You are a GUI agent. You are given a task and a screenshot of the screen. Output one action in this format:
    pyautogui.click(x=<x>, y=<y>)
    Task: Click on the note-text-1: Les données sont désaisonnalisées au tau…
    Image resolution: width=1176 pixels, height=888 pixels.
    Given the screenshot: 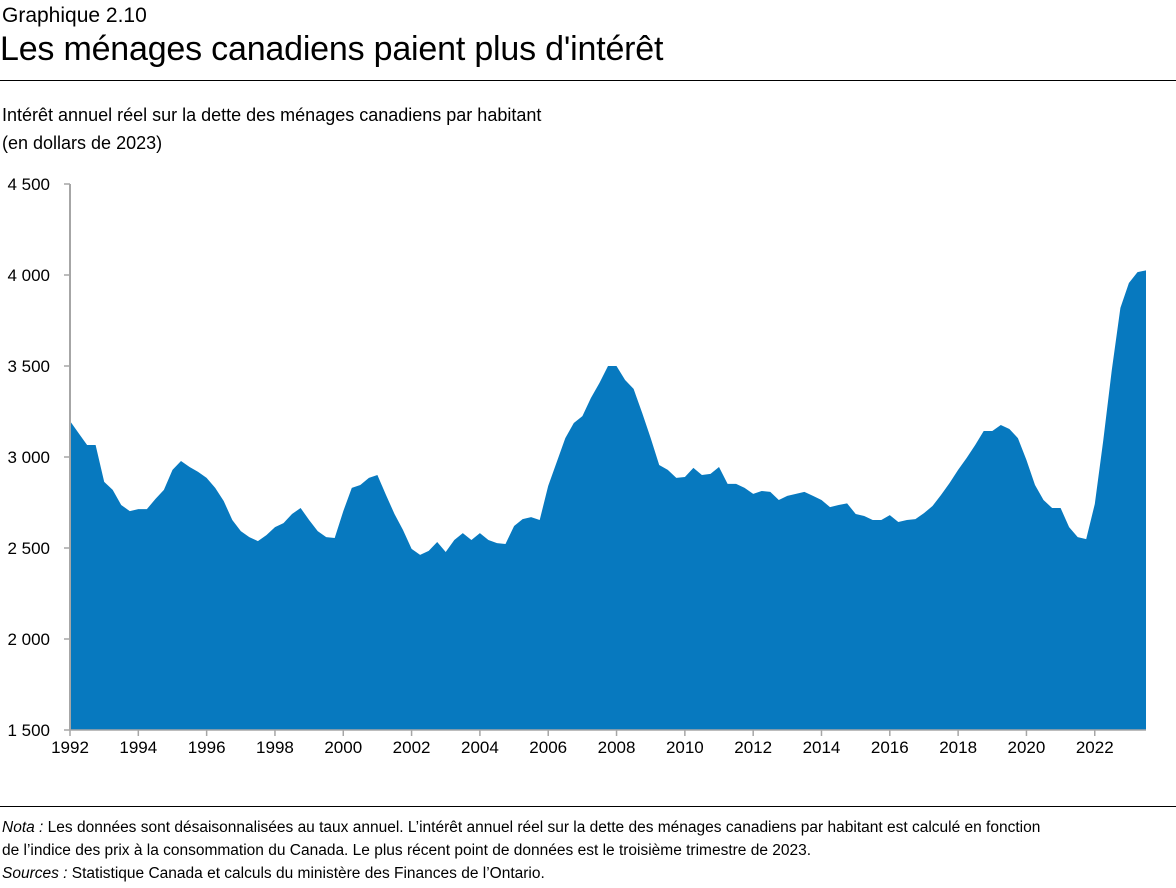 What is the action you would take?
    pyautogui.click(x=542, y=827)
    